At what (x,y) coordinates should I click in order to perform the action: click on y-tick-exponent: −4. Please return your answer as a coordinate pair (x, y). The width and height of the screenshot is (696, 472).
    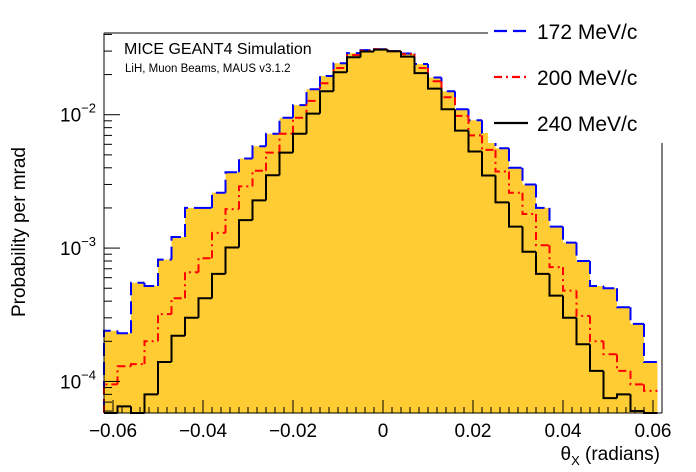
    Looking at the image, I should click on (88, 374).